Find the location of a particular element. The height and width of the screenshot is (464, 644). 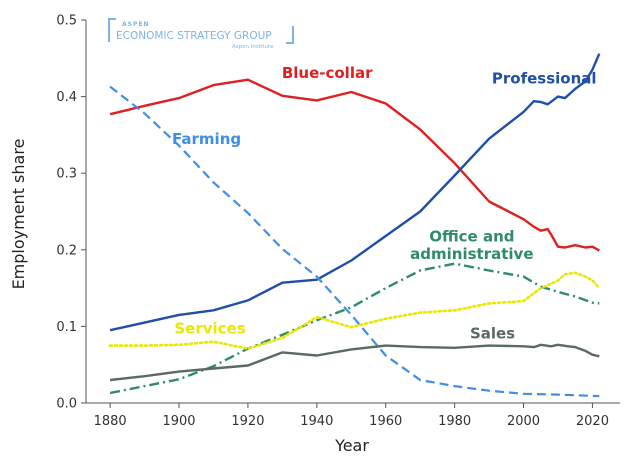

x-tick-label: 1880 is located at coordinates (110, 421).